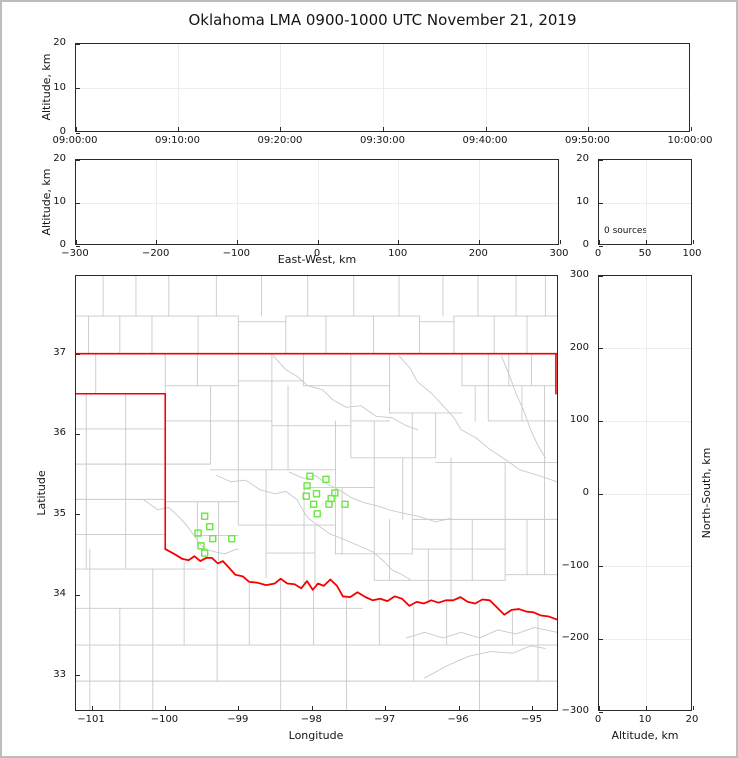 The width and height of the screenshot is (738, 758). Describe the element at coordinates (579, 420) in the screenshot. I see `y-tick-label: 100` at that location.